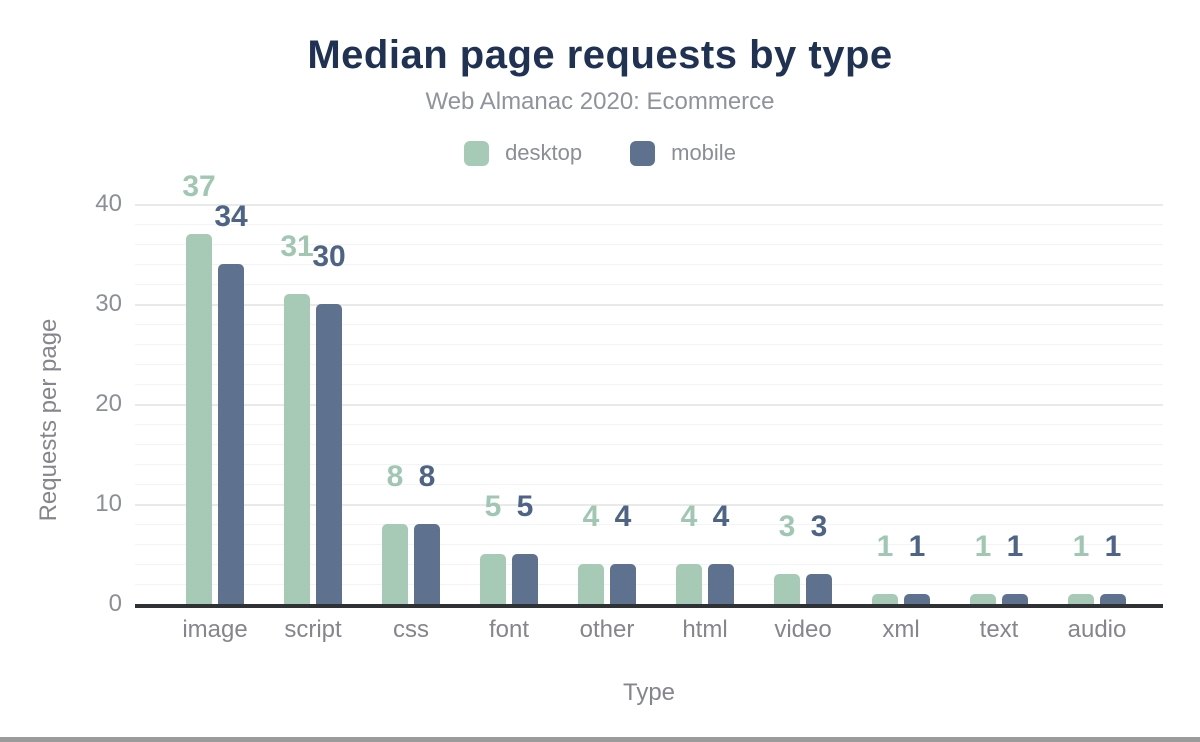 The width and height of the screenshot is (1200, 742). Describe the element at coordinates (525, 506) in the screenshot. I see `value-label-mobile-font: 5` at that location.